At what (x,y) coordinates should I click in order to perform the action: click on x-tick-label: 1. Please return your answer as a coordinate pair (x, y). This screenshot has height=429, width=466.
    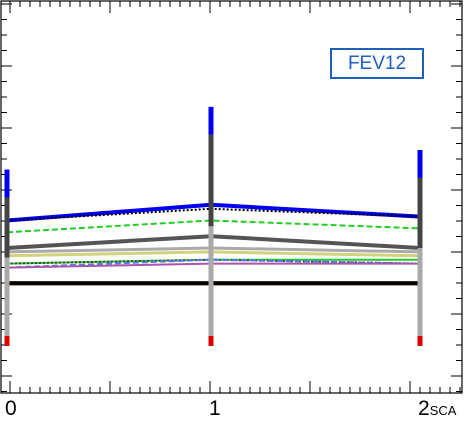
    Looking at the image, I should click on (215, 408).